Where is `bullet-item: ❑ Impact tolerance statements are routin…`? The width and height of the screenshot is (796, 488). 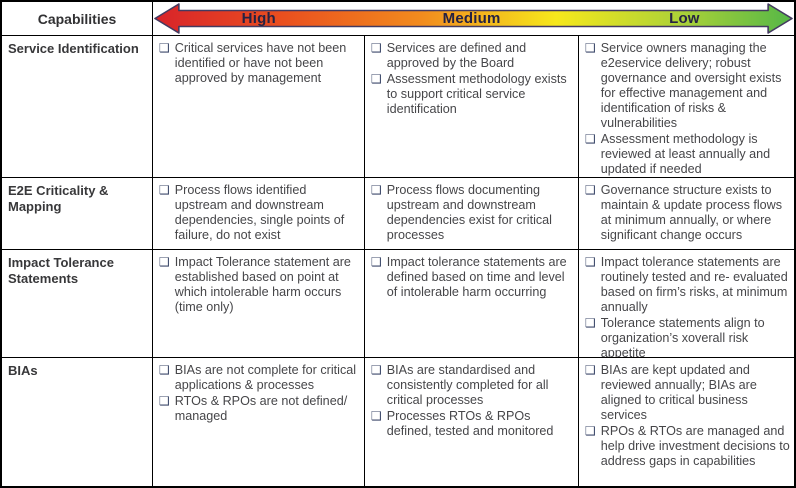 bullet-item: ❑ Impact tolerance statements are routin… is located at coordinates (688, 285).